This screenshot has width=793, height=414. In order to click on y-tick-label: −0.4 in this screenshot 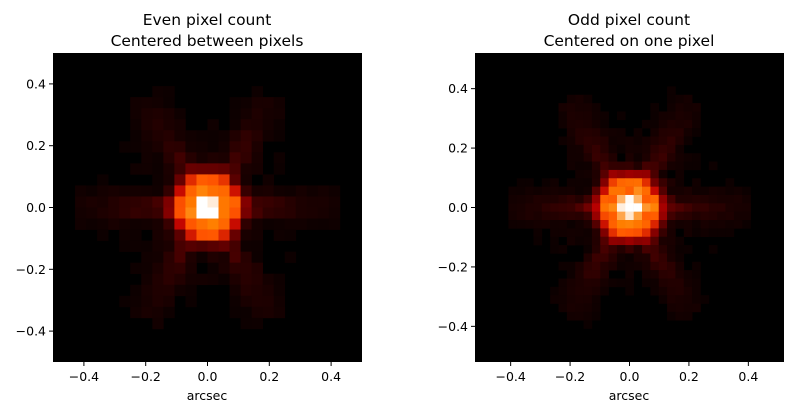, I will do `click(31, 331)`.